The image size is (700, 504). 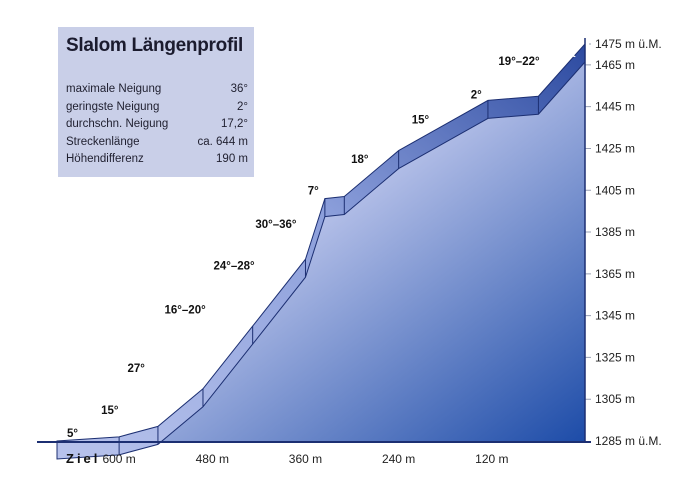 What do you see at coordinates (615, 65) in the screenshot?
I see `y-tick-label: 1465 m` at bounding box center [615, 65].